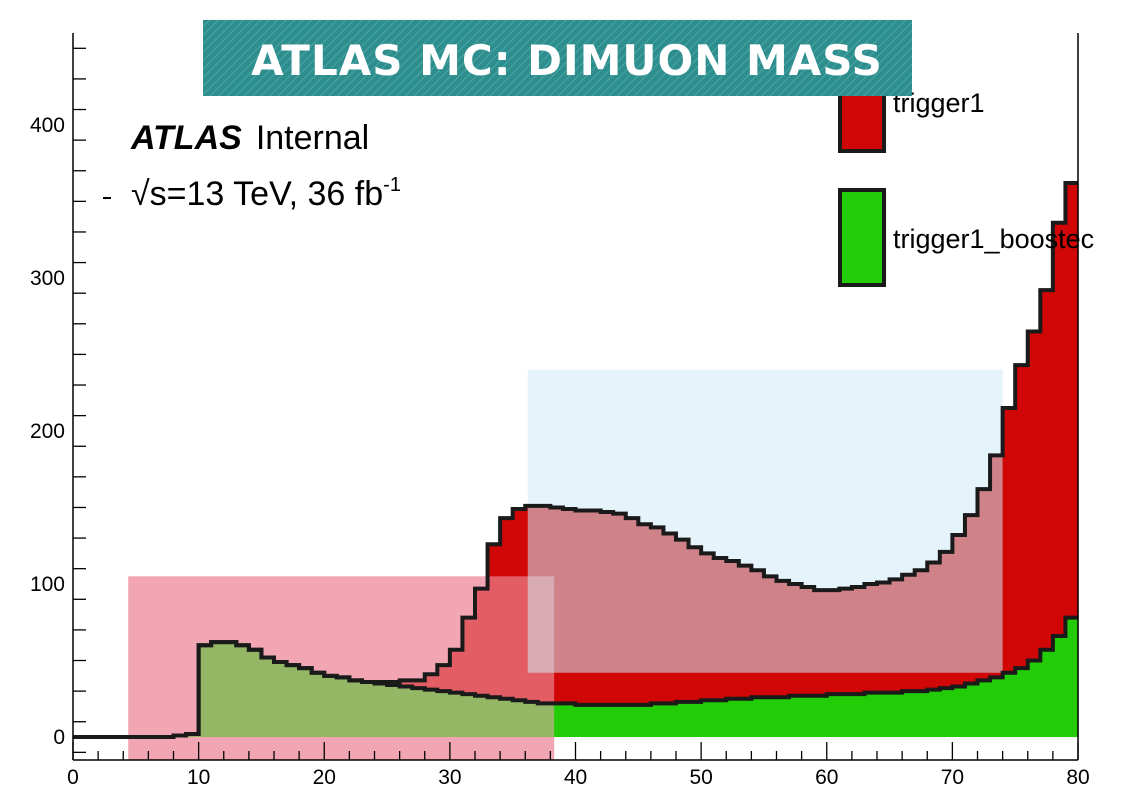  Describe the element at coordinates (862, 237) in the screenshot. I see `legend-swatch-trigger1-boosted` at that location.